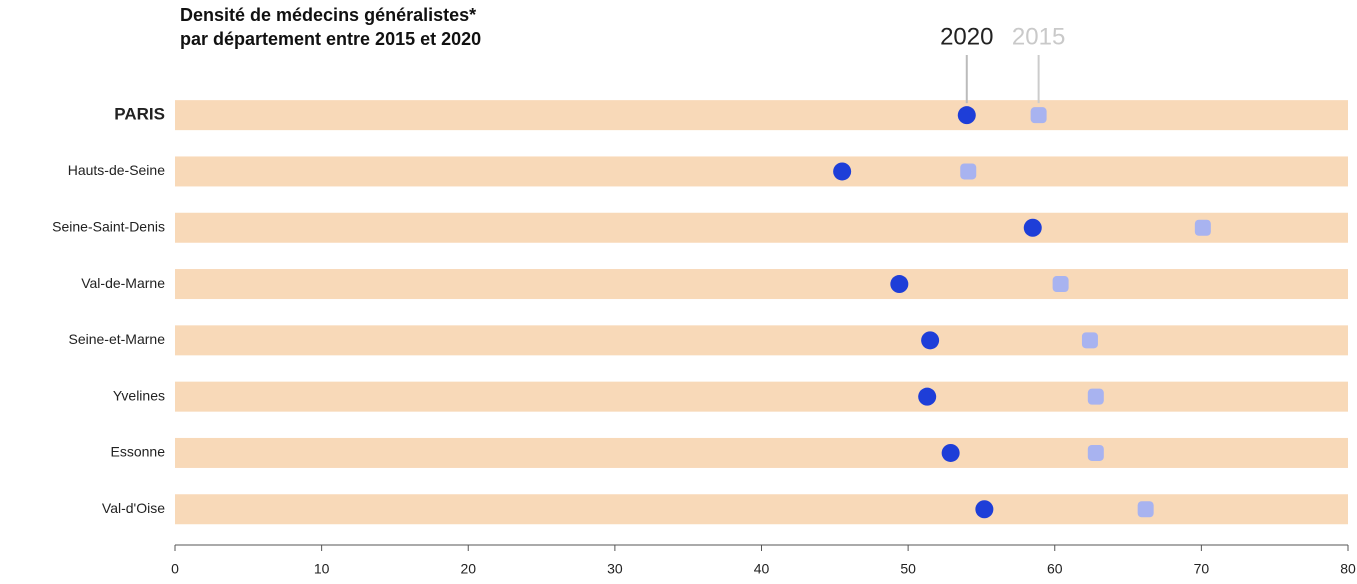  I want to click on chart-subtitle: par département entre 2015 et 2020, so click(330, 39).